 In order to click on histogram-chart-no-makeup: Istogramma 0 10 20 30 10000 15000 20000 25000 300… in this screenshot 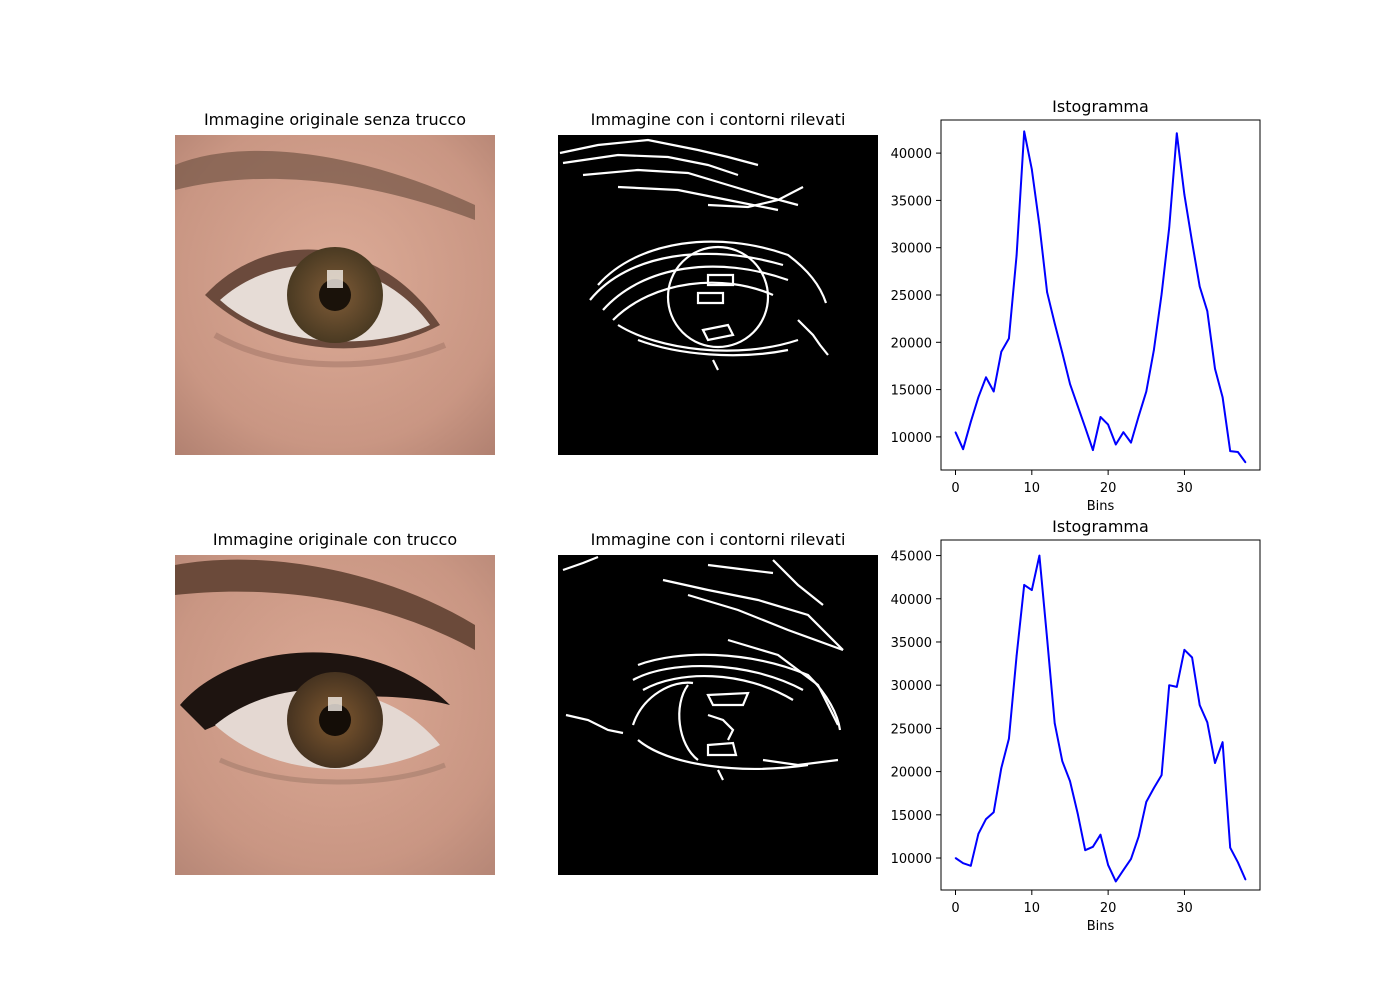, I will do `click(1076, 305)`.